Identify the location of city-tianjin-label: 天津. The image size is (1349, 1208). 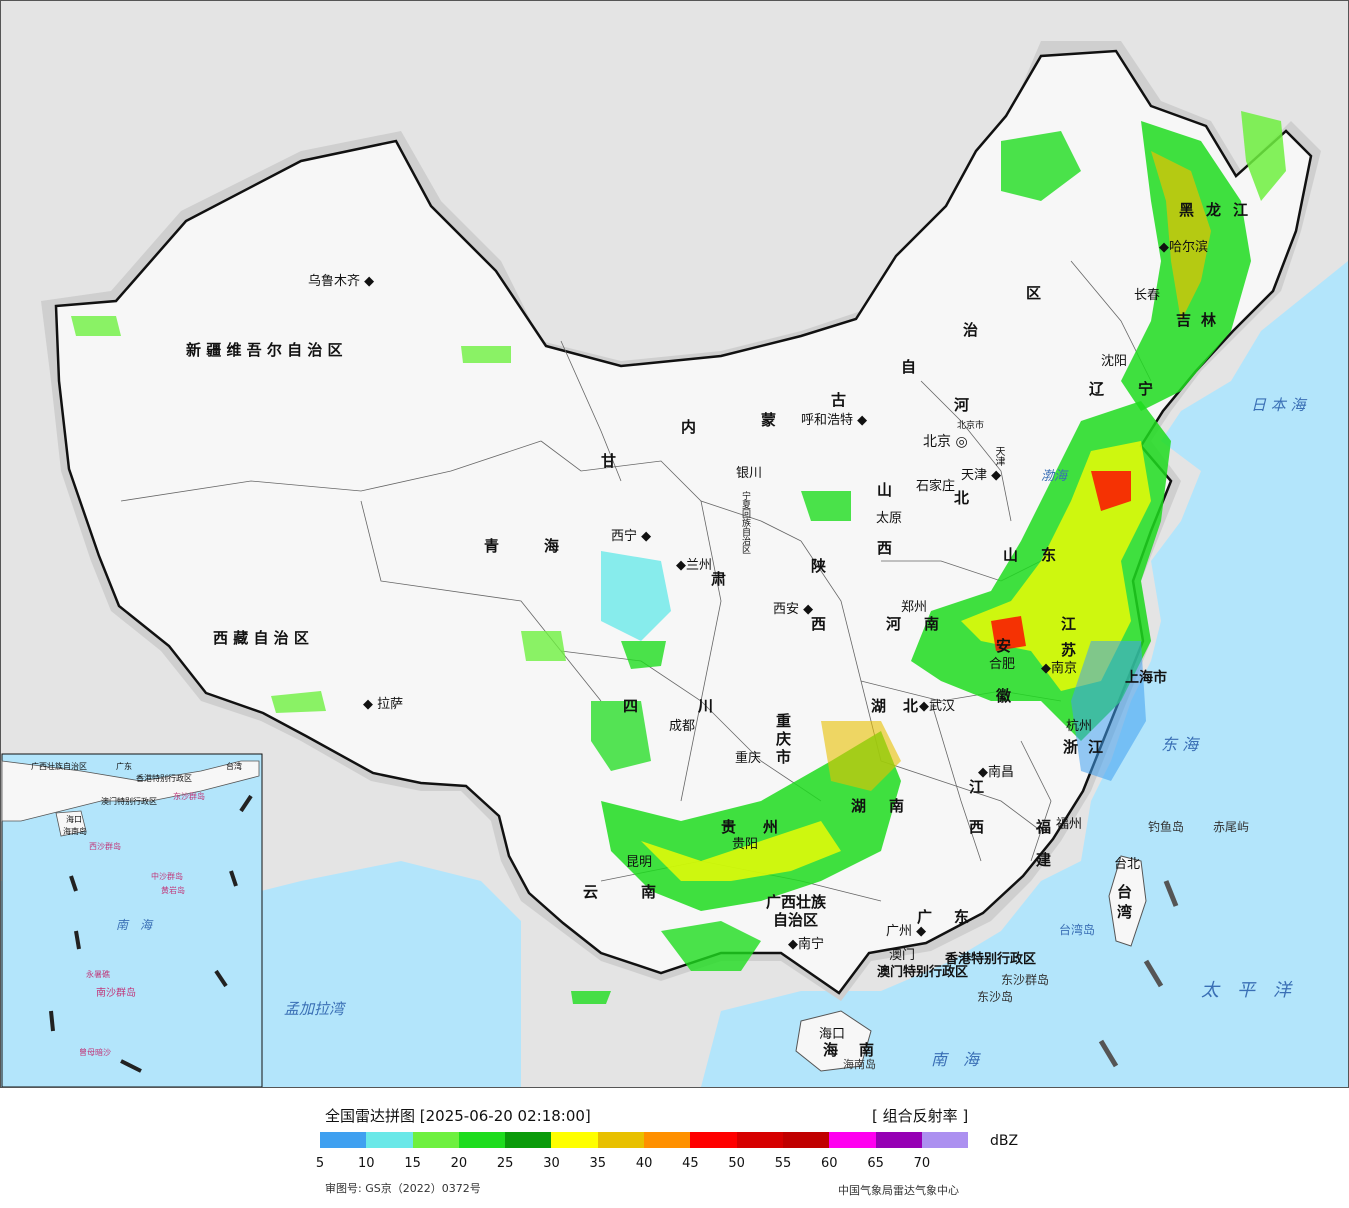
(974, 475).